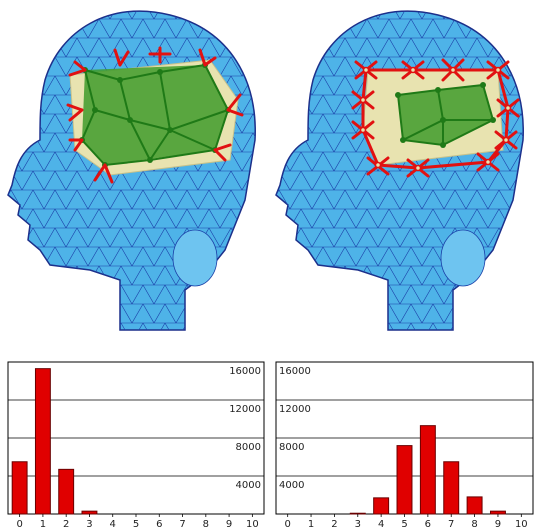  I want to click on boundary-ring, so click(435, 118).